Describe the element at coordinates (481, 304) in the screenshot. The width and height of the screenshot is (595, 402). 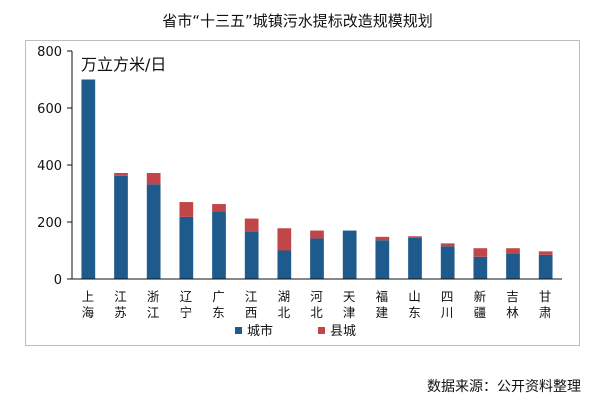
I see `x-category-label: 新疆` at that location.